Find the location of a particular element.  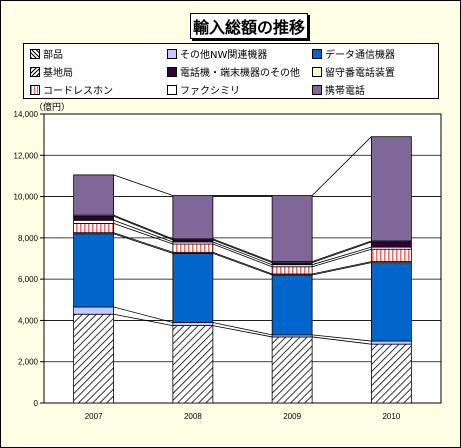

legend-label: 電話機・端末機器のその他 is located at coordinates (240, 73).